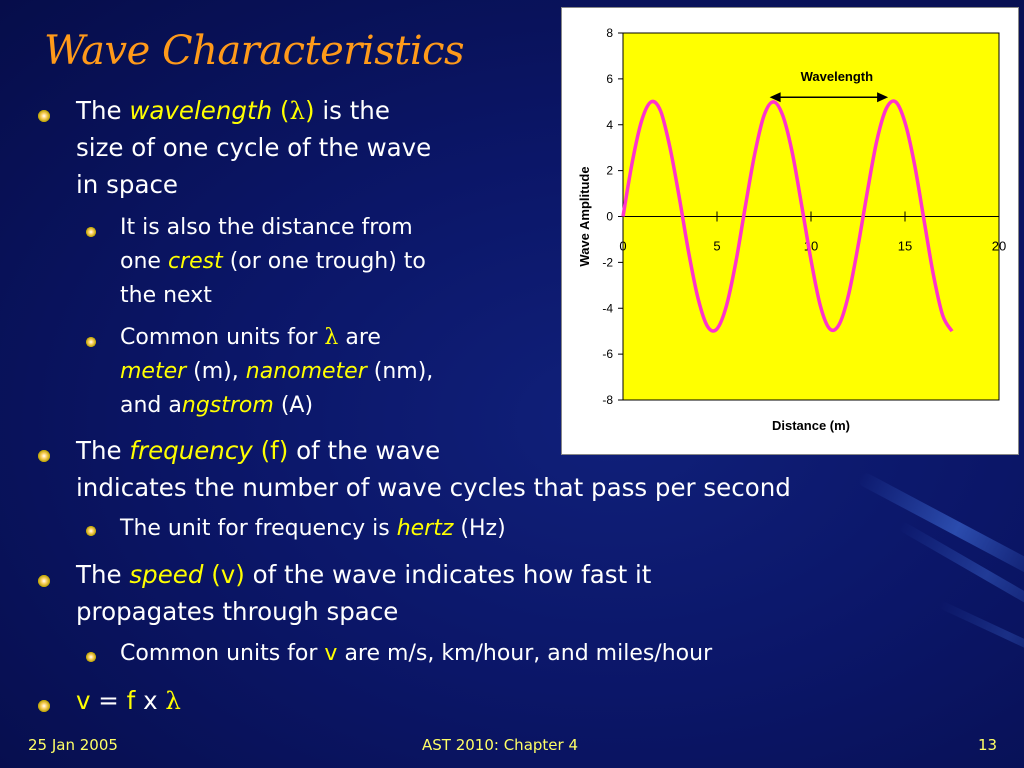 The image size is (1024, 768). What do you see at coordinates (153, 371) in the screenshot?
I see `term-meter: meter` at bounding box center [153, 371].